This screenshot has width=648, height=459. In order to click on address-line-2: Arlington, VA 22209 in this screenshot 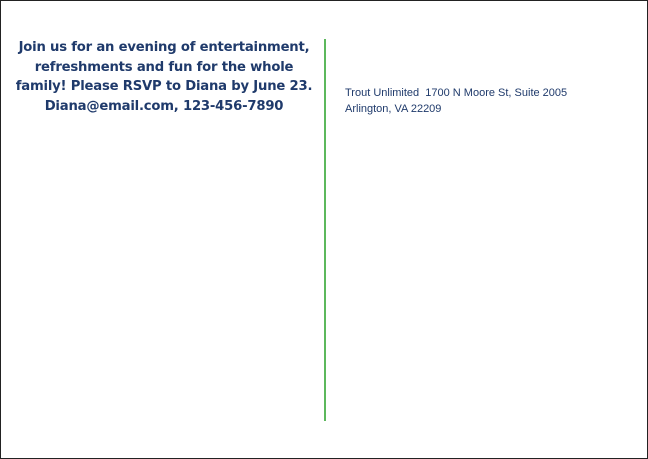, I will do `click(393, 109)`.